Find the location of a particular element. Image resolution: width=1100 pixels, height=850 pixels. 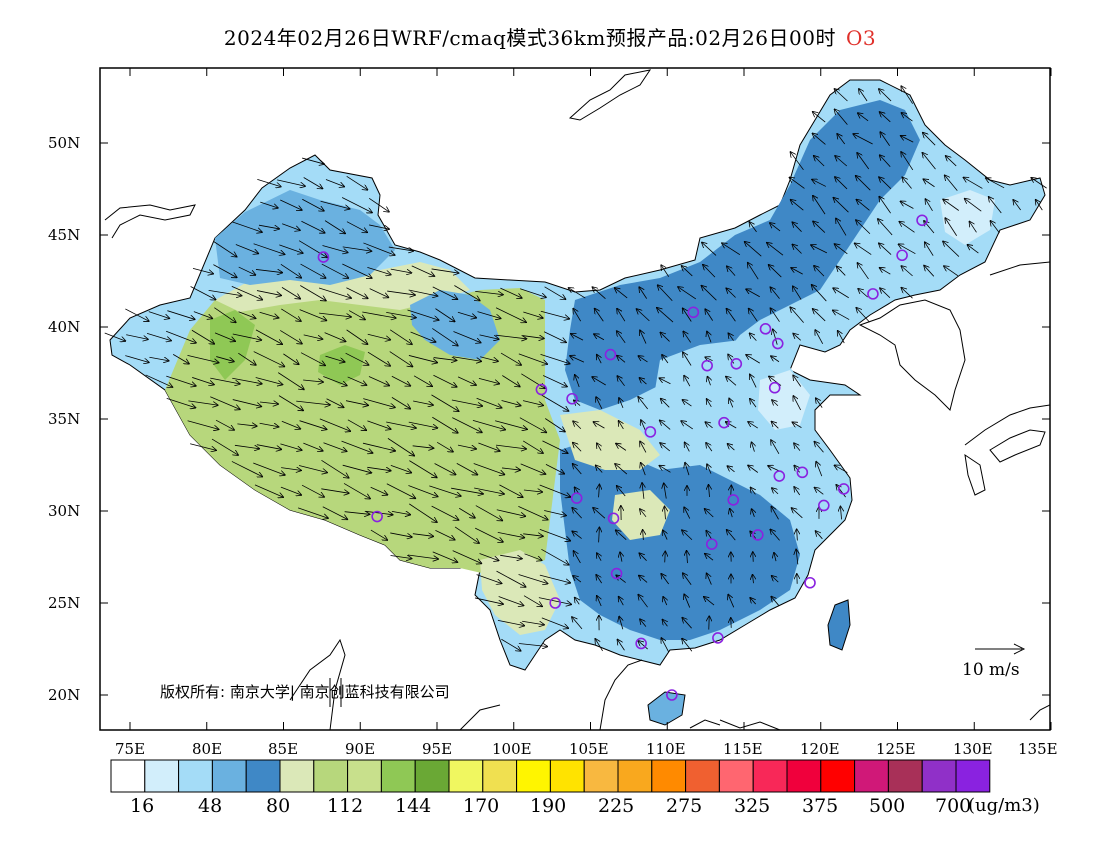

legend-label-144: 144 is located at coordinates (413, 806).